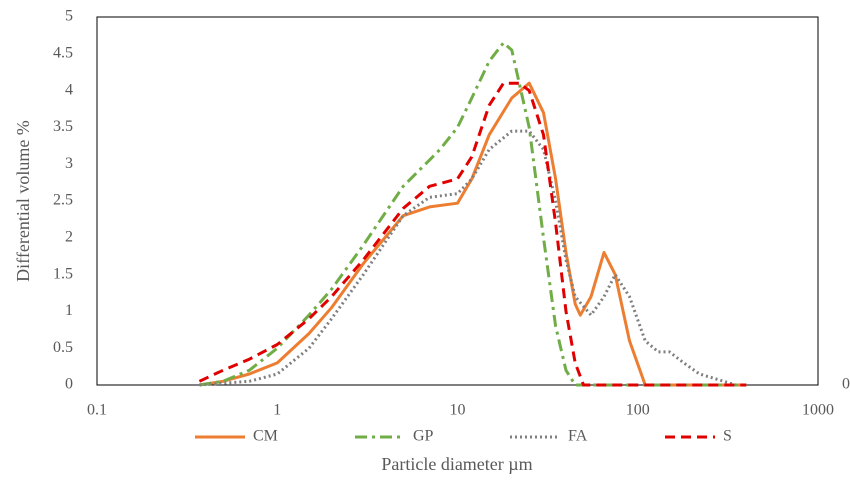 This screenshot has width=850, height=482. I want to click on y-tick-label: 5, so click(69, 16).